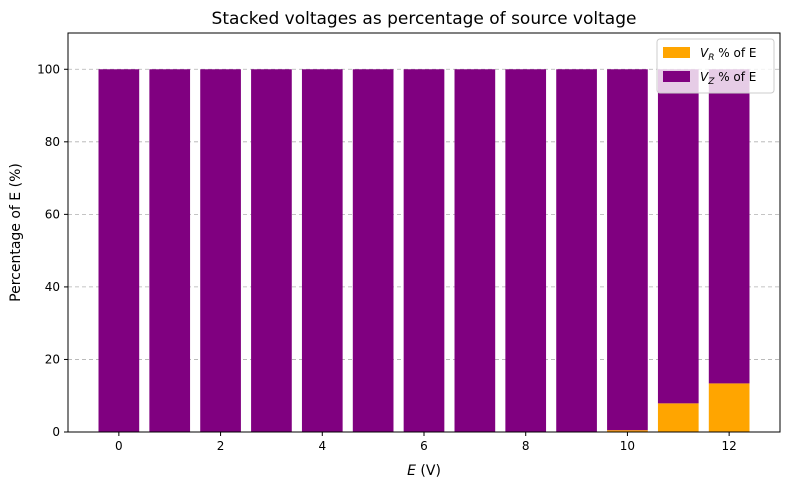 The width and height of the screenshot is (790, 490). What do you see at coordinates (52, 214) in the screenshot?
I see `y-tick-label: 60` at bounding box center [52, 214].